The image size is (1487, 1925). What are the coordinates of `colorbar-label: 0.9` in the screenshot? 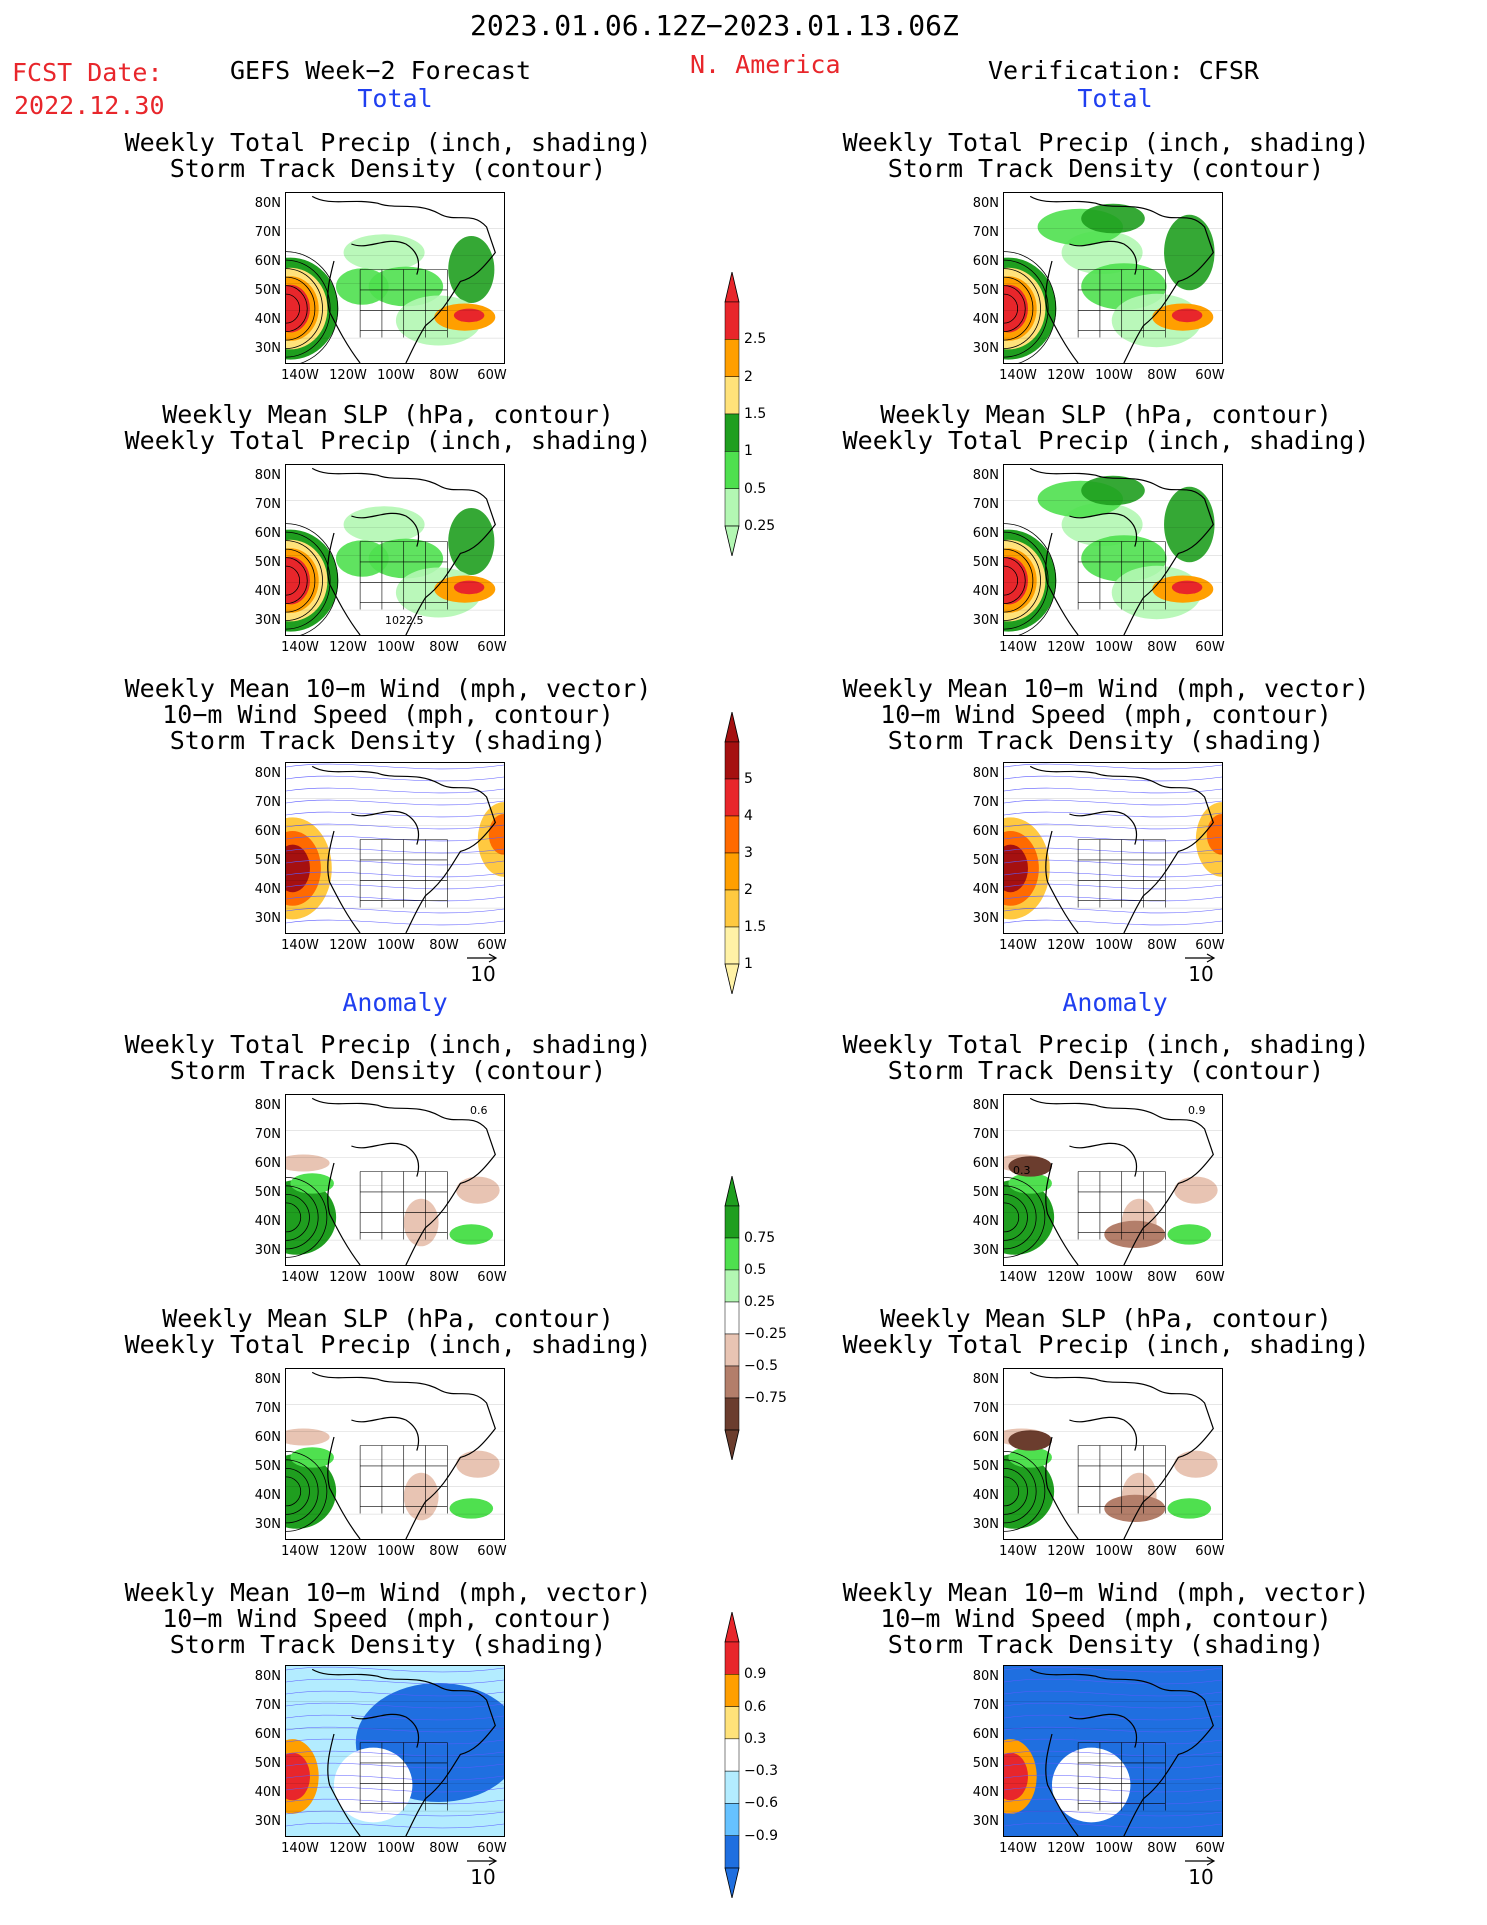 It's located at (755, 1674).